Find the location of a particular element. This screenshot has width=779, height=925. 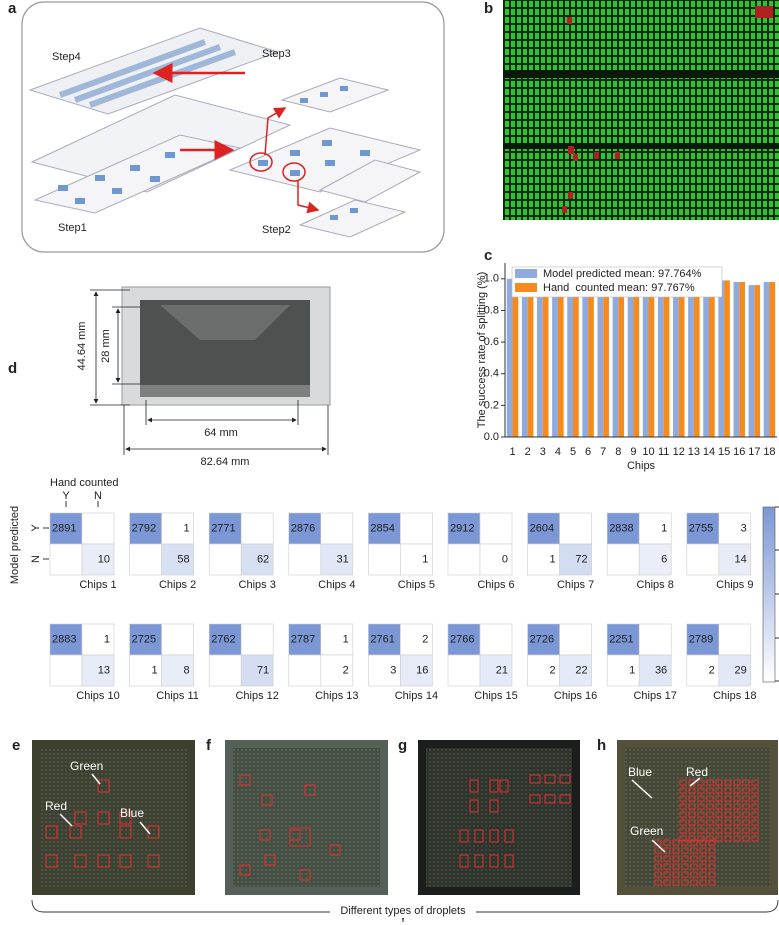

cell-value: 2726 is located at coordinates (542, 639).